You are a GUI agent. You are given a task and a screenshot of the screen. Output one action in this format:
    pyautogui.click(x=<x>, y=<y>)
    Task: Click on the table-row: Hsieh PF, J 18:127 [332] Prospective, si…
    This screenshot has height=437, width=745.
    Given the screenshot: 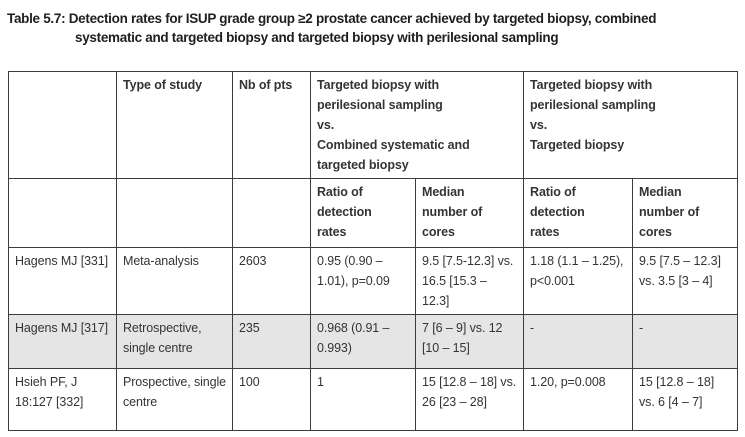 What is the action you would take?
    pyautogui.click(x=373, y=399)
    